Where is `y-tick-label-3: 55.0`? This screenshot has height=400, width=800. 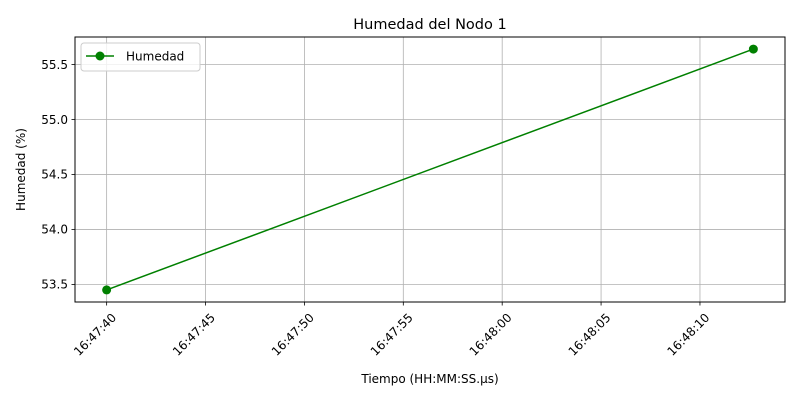 y-tick-label-3: 55.0 is located at coordinates (54, 120).